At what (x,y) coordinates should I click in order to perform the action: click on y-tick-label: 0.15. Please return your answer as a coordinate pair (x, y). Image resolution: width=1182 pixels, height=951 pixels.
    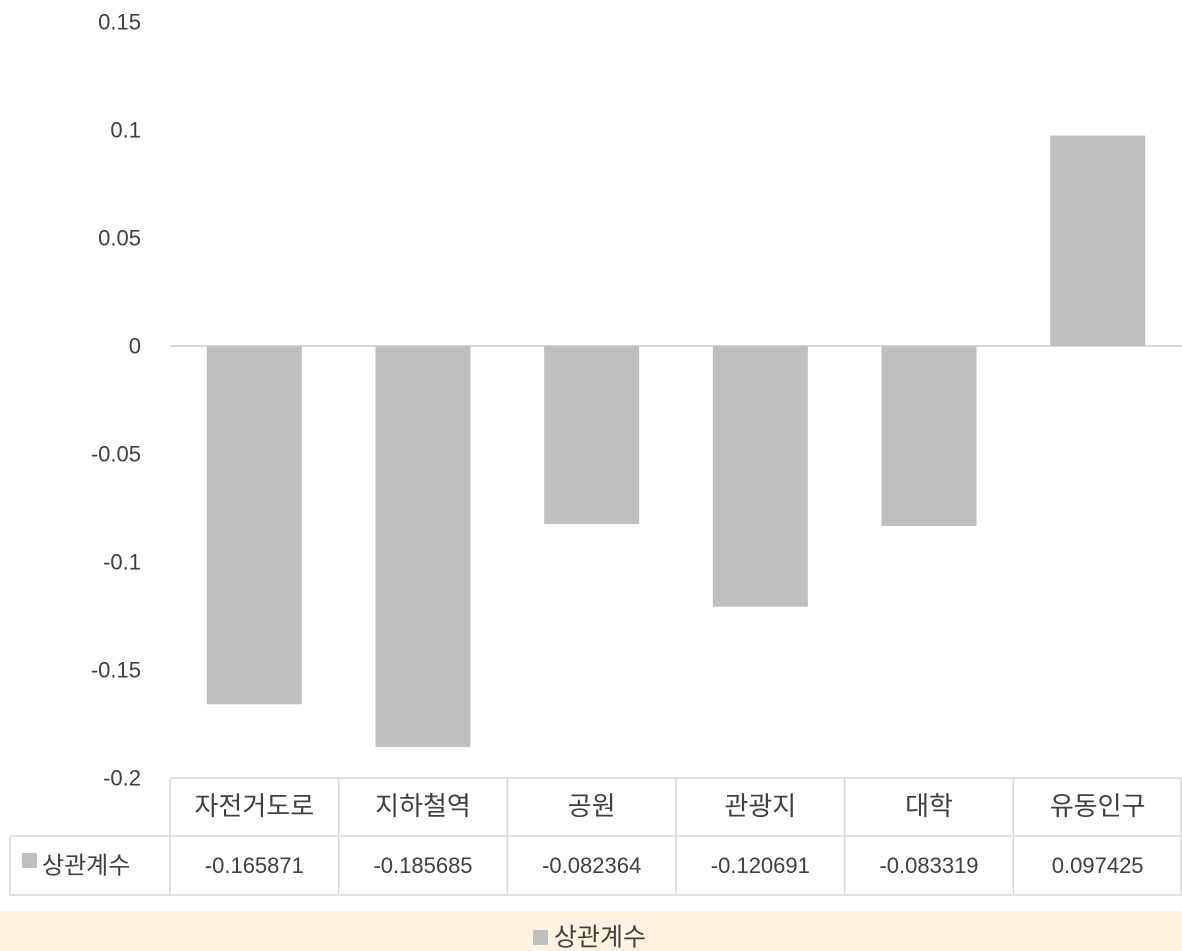
    Looking at the image, I should click on (119, 22).